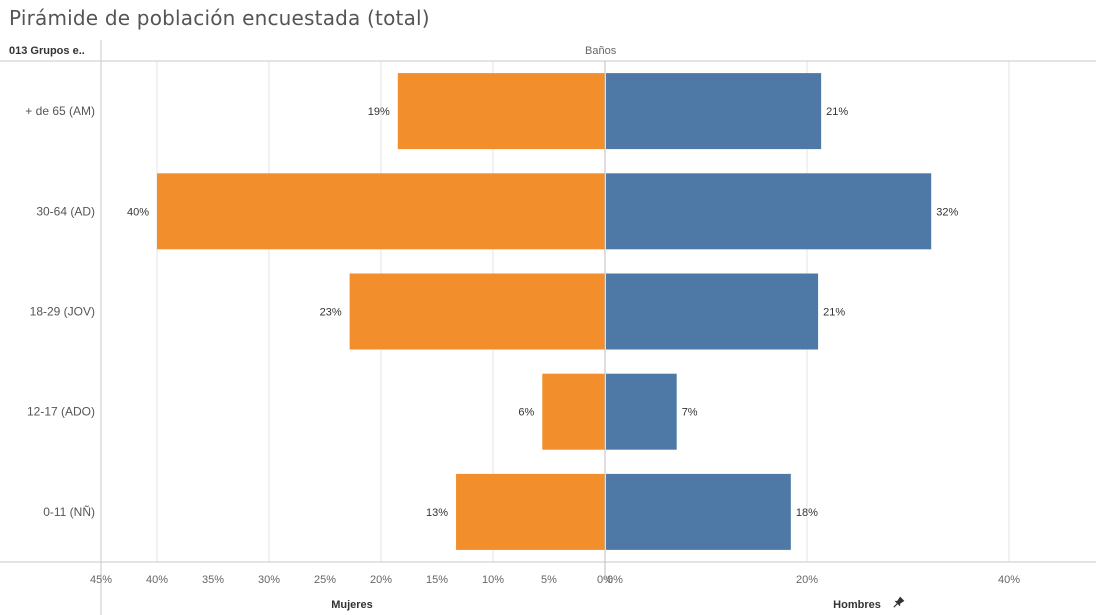  Describe the element at coordinates (62, 312) in the screenshot. I see `category-label: 18-29 (JOV)` at that location.